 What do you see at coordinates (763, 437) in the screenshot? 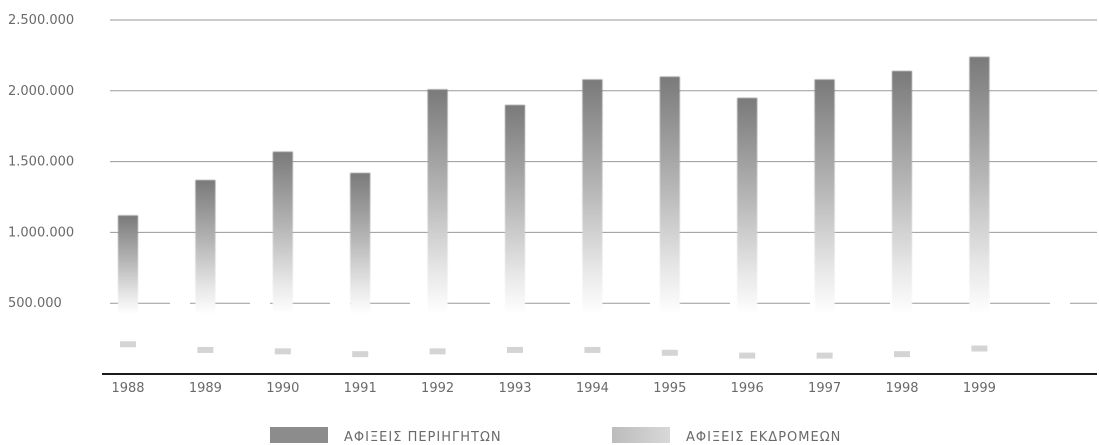
I see `legend-label-series-2: ΑΦΙΞΕΙΣ ΕΚΔΡΟΜΕΩΝ` at bounding box center [763, 437].